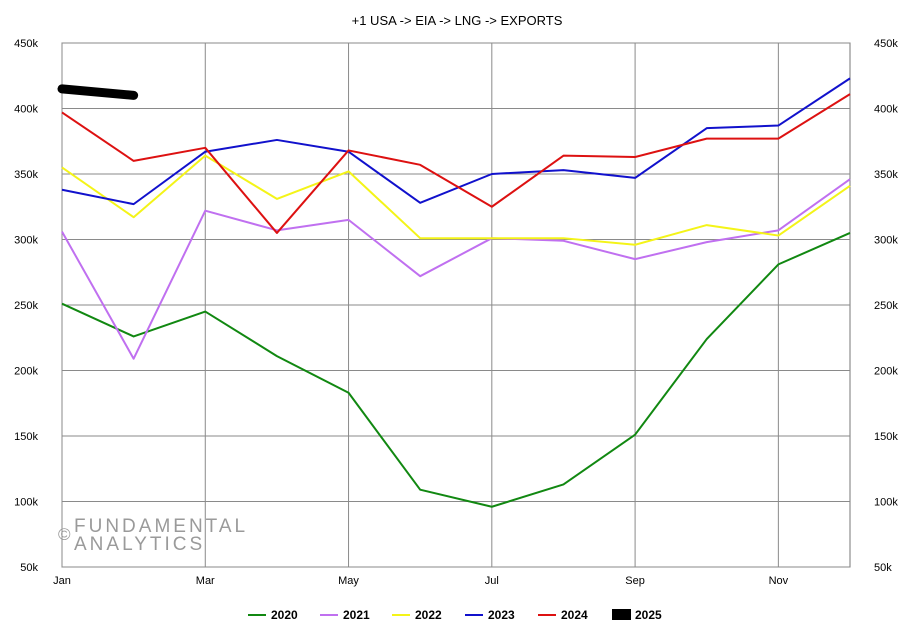 This screenshot has height=636, width=914. I want to click on y-tick-label-right: 400k, so click(886, 110).